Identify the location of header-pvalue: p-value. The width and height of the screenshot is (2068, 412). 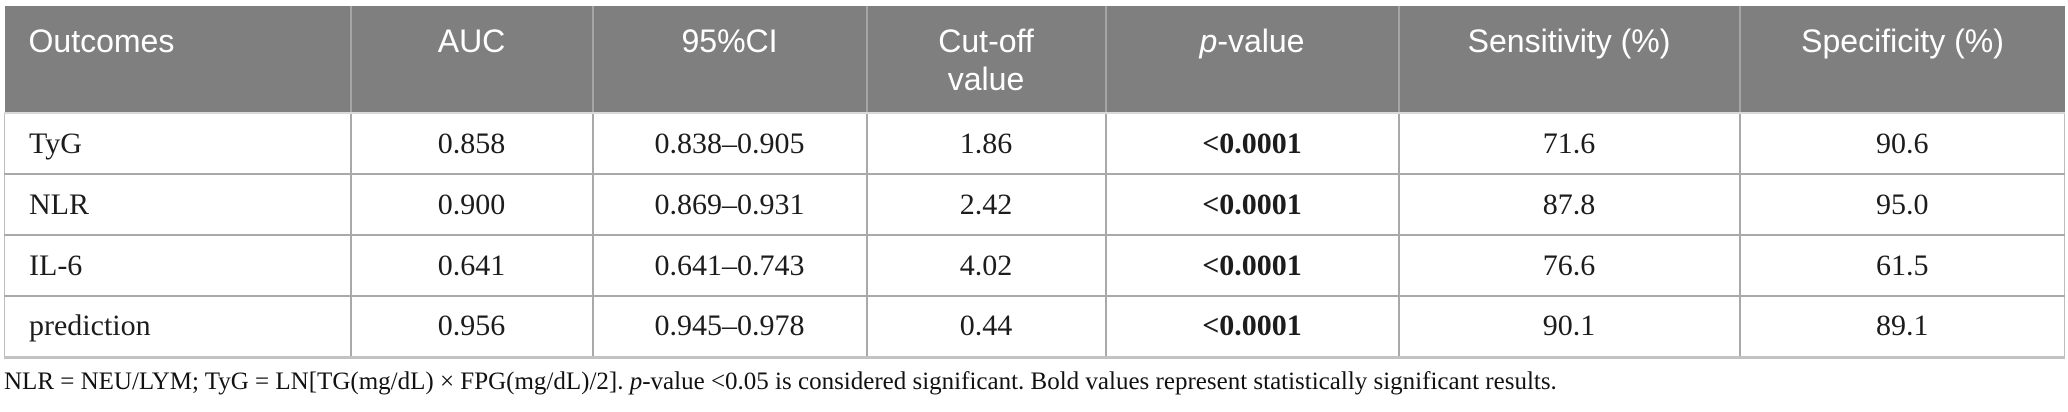
(1252, 60).